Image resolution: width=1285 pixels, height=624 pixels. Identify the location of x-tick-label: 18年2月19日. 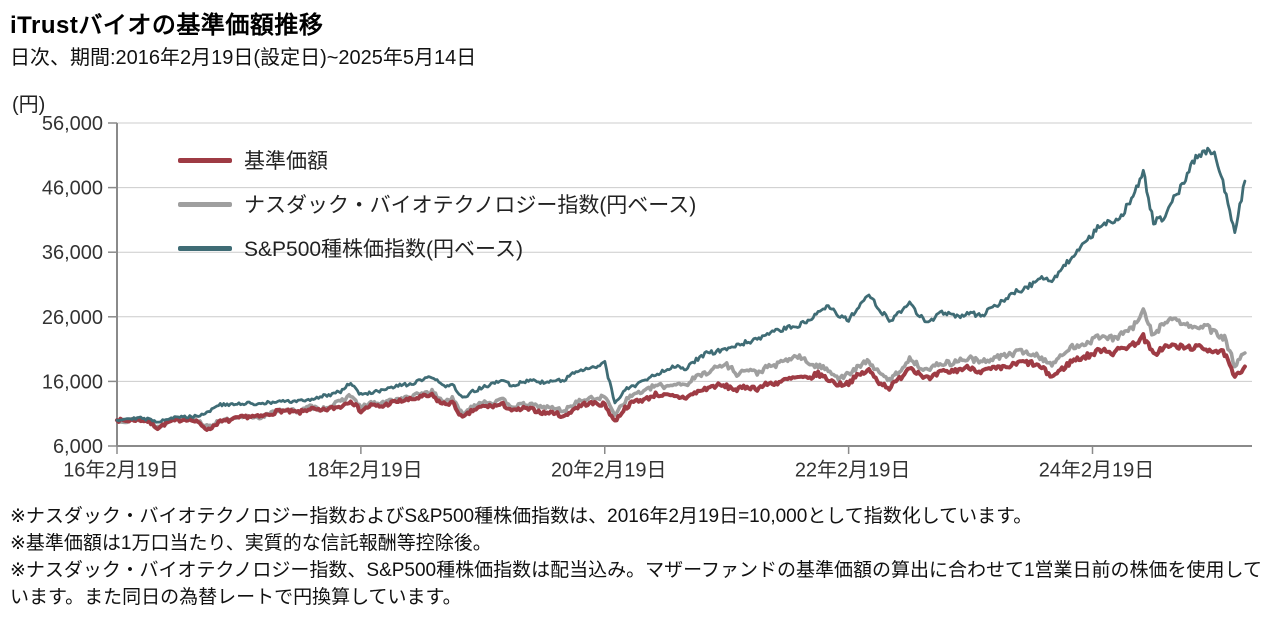
(365, 470).